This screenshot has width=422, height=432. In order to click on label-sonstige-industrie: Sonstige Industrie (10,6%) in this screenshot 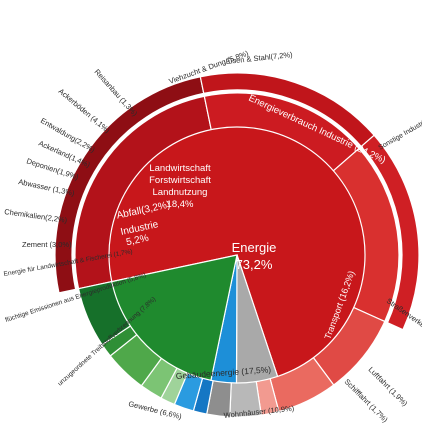, I will do `click(400, 127)`.